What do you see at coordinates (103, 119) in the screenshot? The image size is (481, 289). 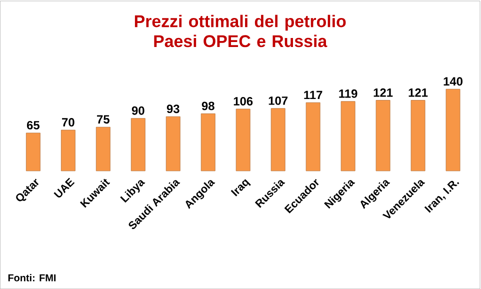 I see `data-label: 75` at bounding box center [103, 119].